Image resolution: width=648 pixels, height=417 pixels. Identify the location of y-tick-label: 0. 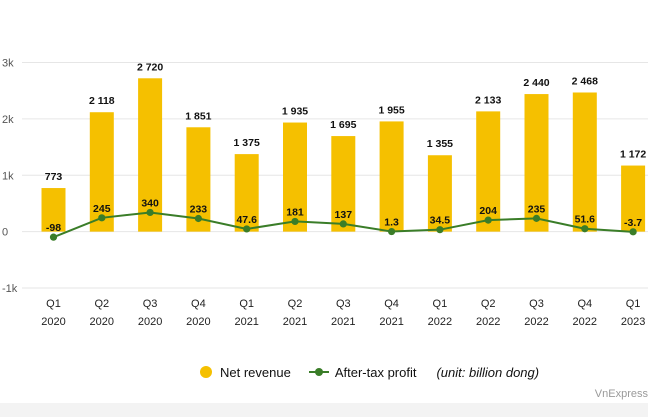
(5, 233).